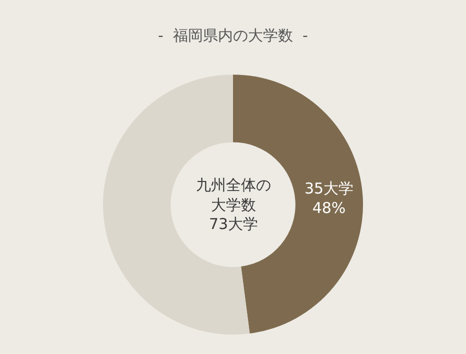 The image size is (466, 354). I want to click on text: 73大学, so click(233, 224).